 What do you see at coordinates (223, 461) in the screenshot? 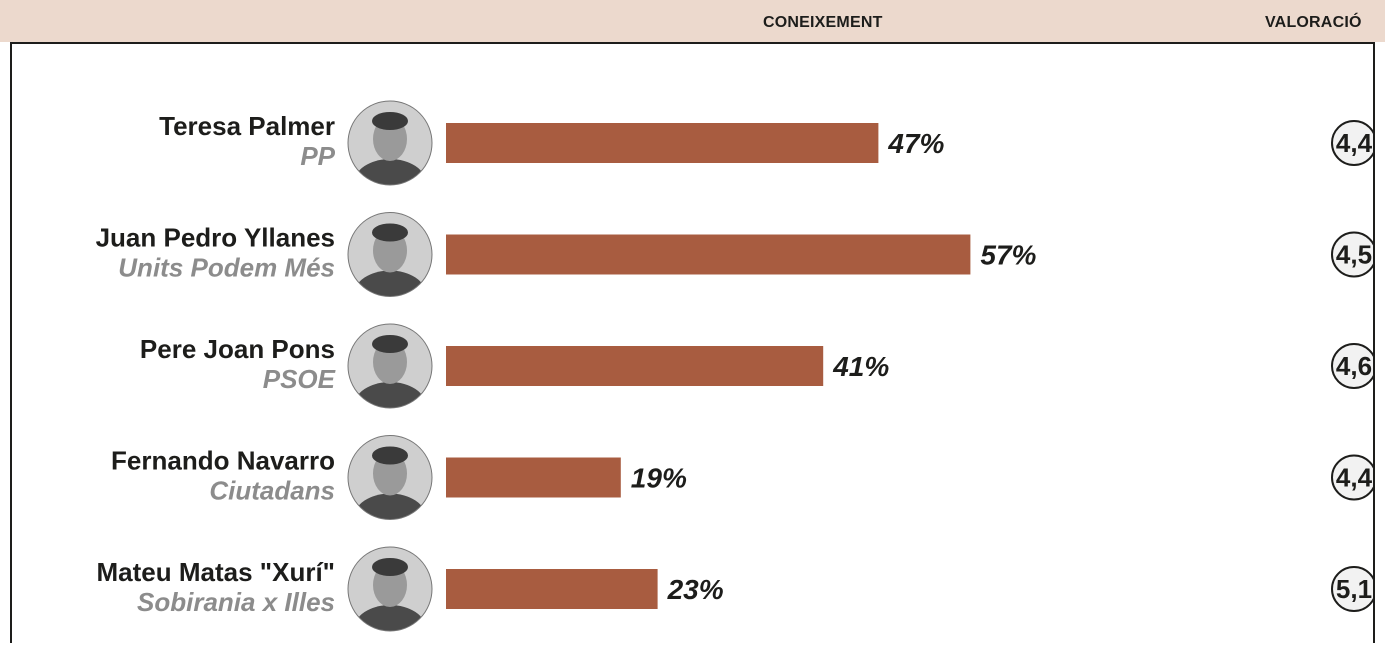
I see `candidate-name: Fernando Navarro` at bounding box center [223, 461].